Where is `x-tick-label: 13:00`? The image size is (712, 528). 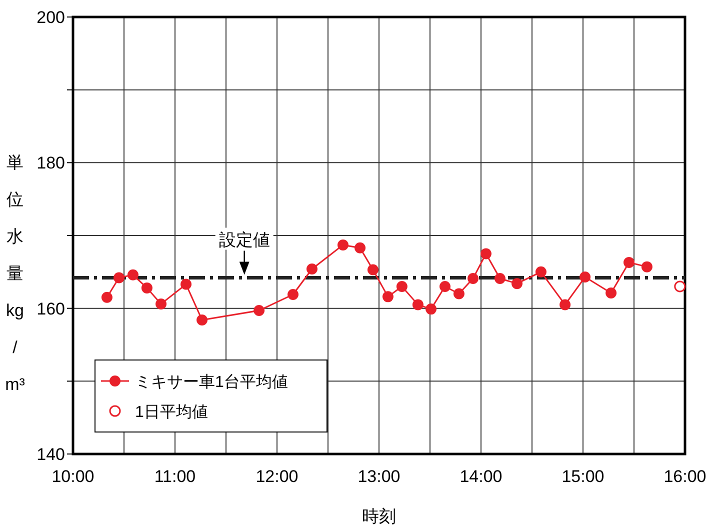
x-tick-label: 13:00 is located at coordinates (379, 476).